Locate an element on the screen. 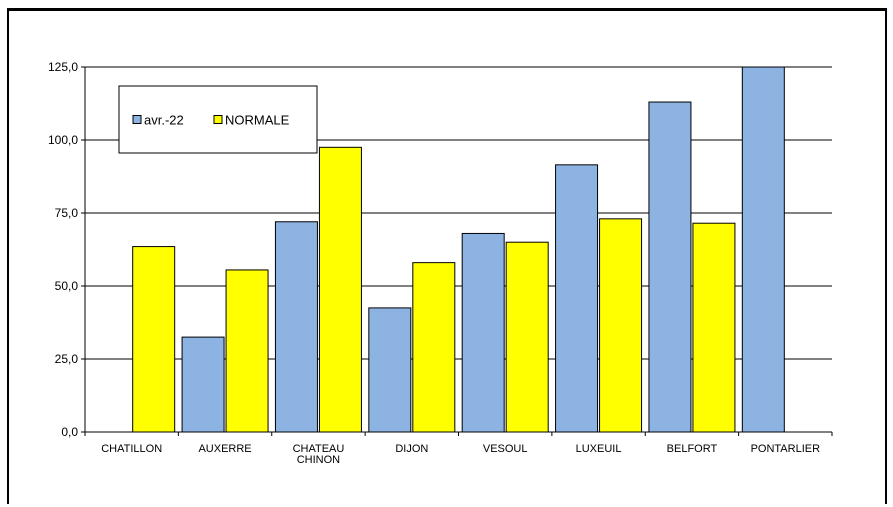 This screenshot has height=507, width=893. x-tick-label: DIJON is located at coordinates (411, 449).